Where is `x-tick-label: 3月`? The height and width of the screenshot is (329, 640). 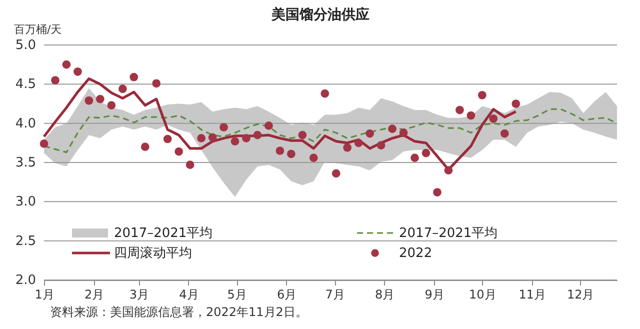
x-tick-label: 3月 is located at coordinates (139, 295).